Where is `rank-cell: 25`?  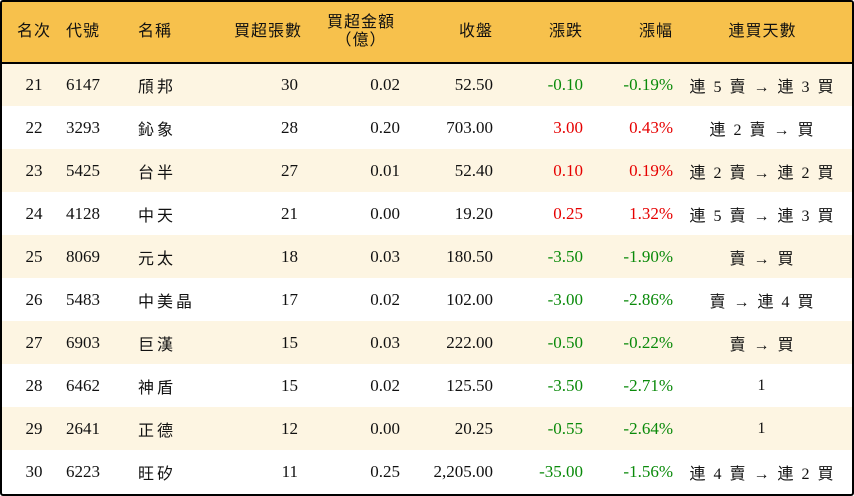 rank-cell: 25 is located at coordinates (34, 256).